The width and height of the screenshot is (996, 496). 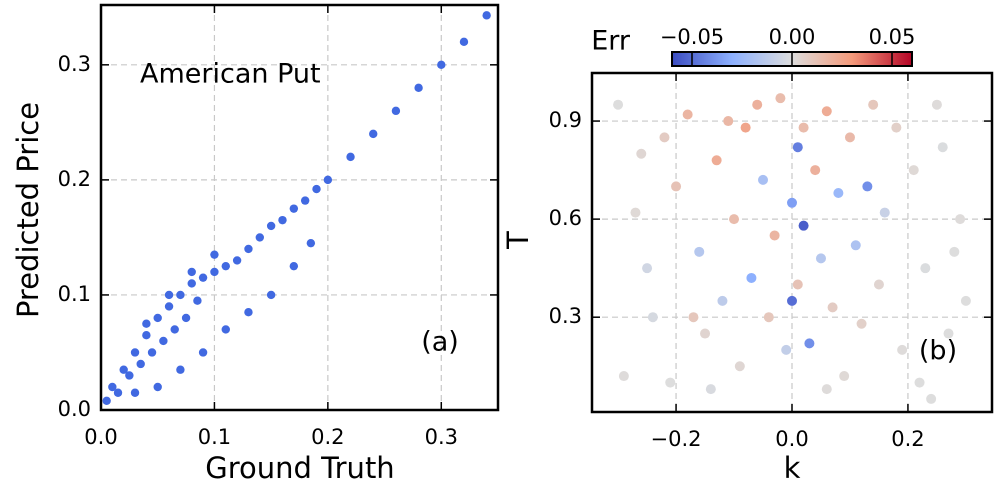 I want to click on x-tick-label: 0.0, so click(x=791, y=439).